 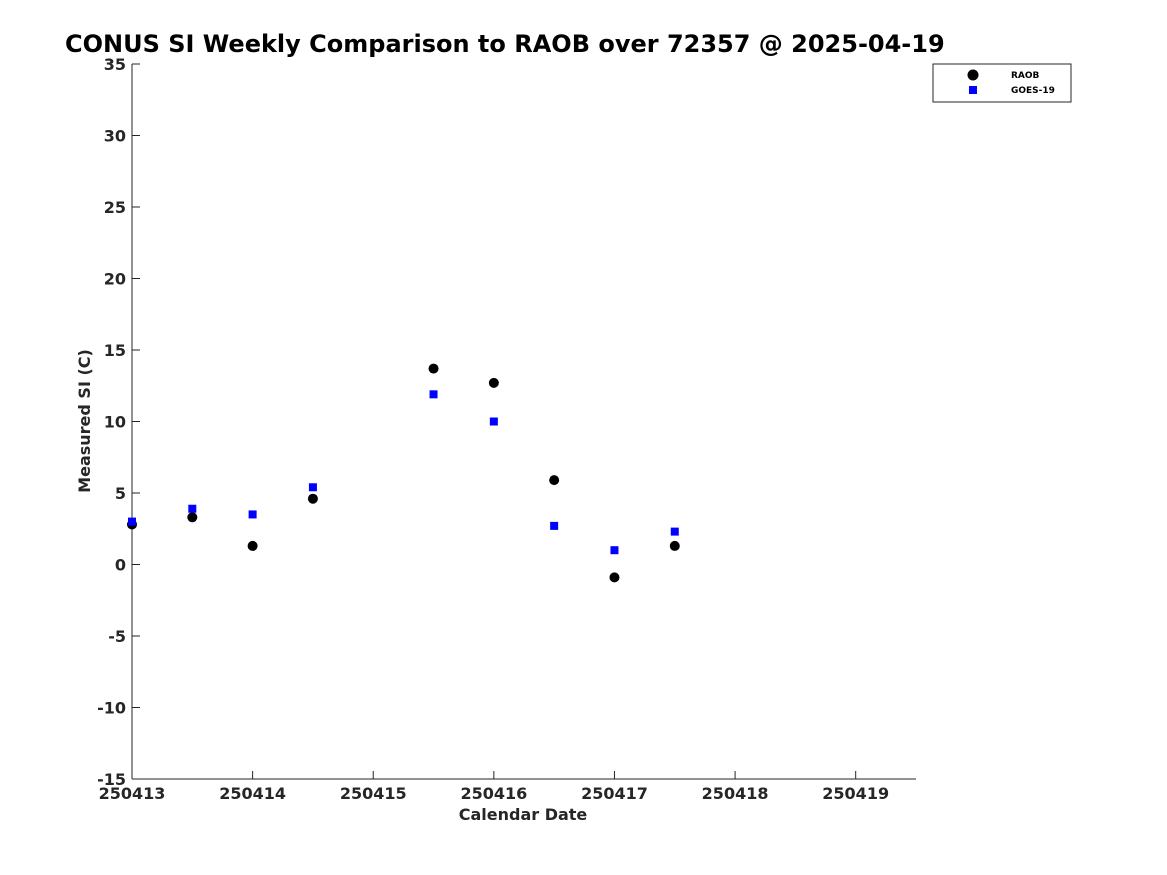 What do you see at coordinates (523, 814) in the screenshot?
I see `x-axis-label: Calendar Date` at bounding box center [523, 814].